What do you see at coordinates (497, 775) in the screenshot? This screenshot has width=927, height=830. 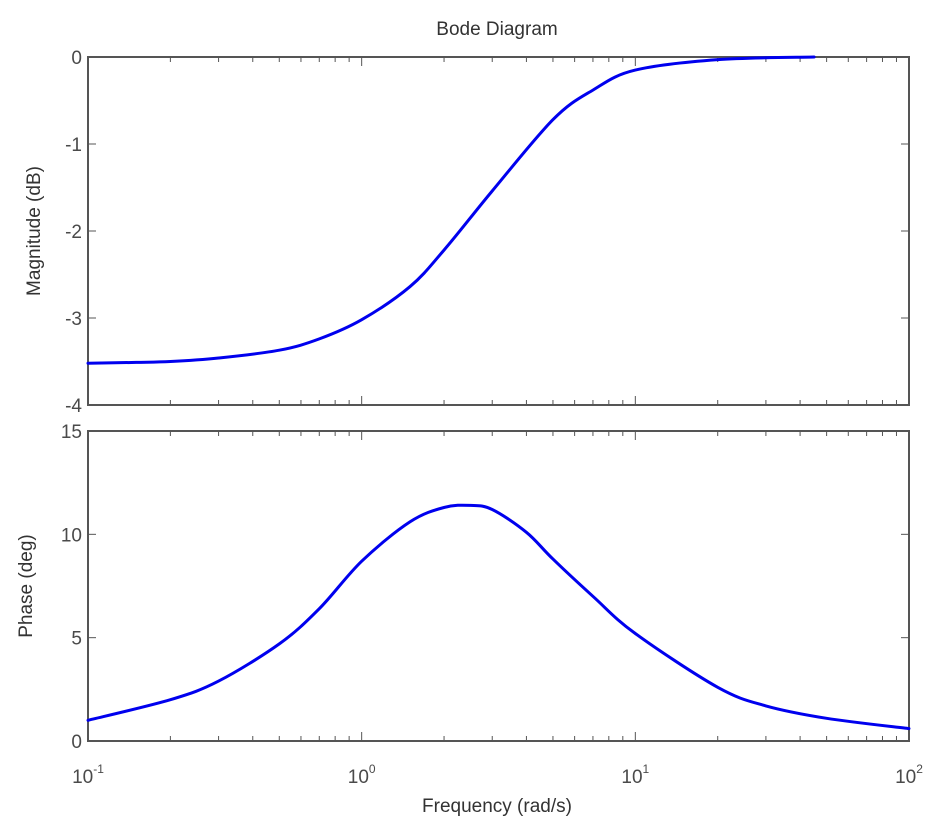 I see `x-axis-tick-labels: 10⁻¹ 10⁰ 10¹ 10²` at bounding box center [497, 775].